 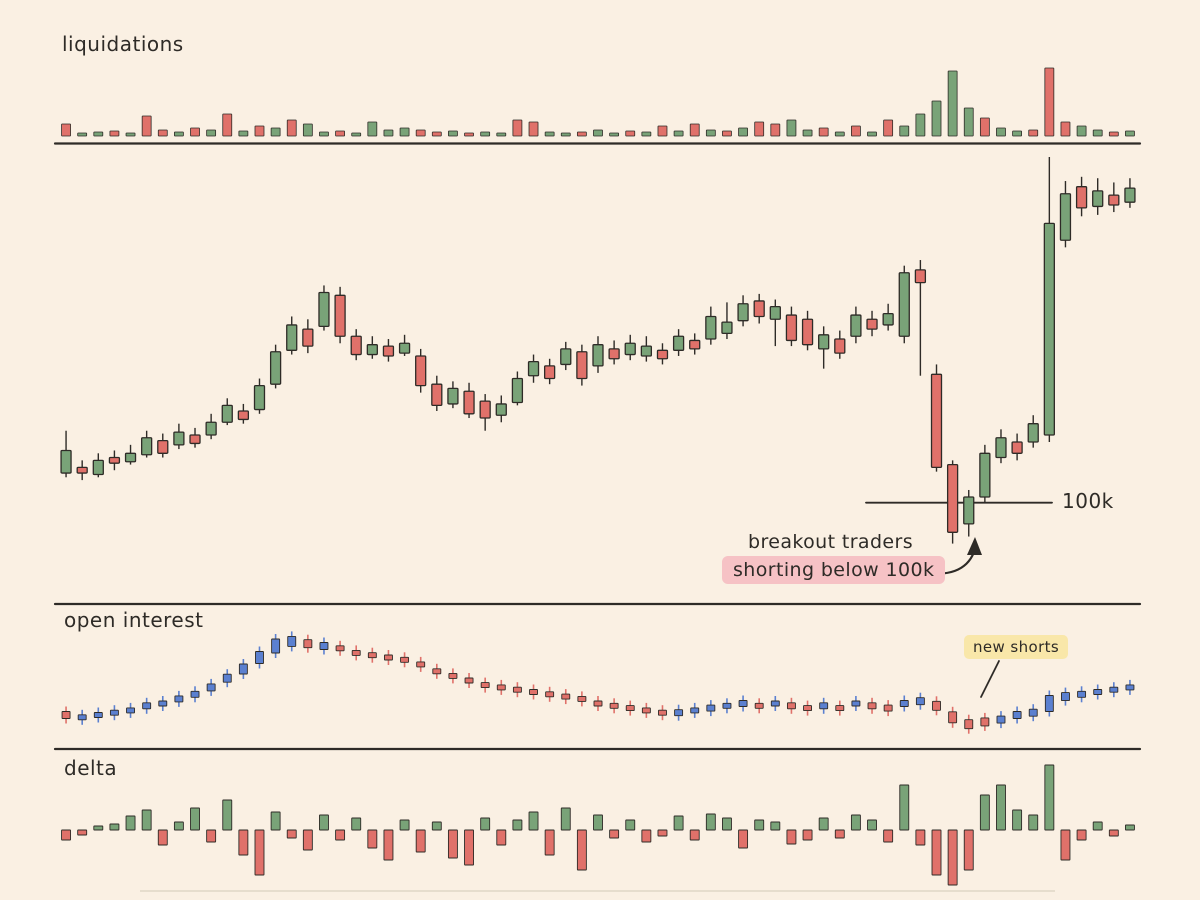 What do you see at coordinates (134, 620) in the screenshot?
I see `open-interest-panel-label: open interest` at bounding box center [134, 620].